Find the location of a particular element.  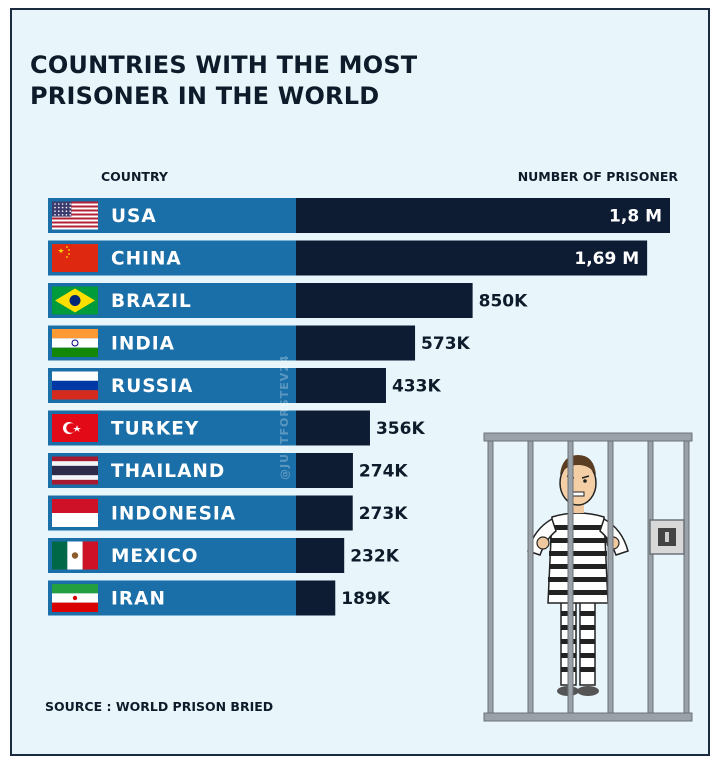

value-bar-indonesia is located at coordinates (324, 513).